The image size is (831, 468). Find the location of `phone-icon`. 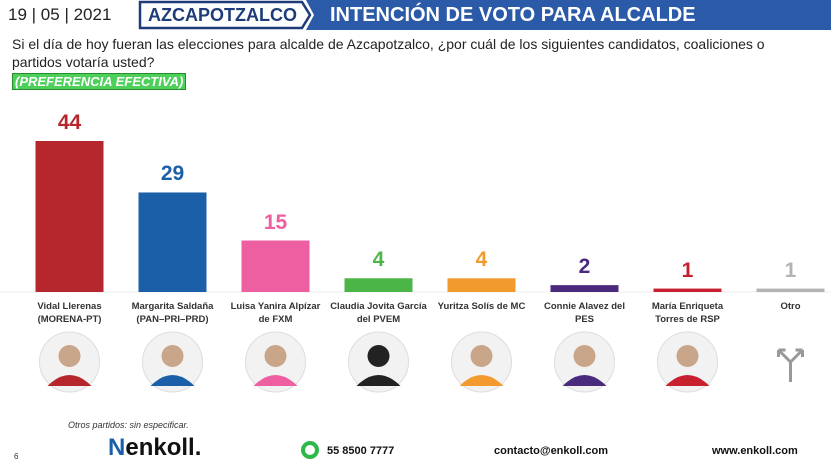

phone-icon is located at coordinates (310, 450).